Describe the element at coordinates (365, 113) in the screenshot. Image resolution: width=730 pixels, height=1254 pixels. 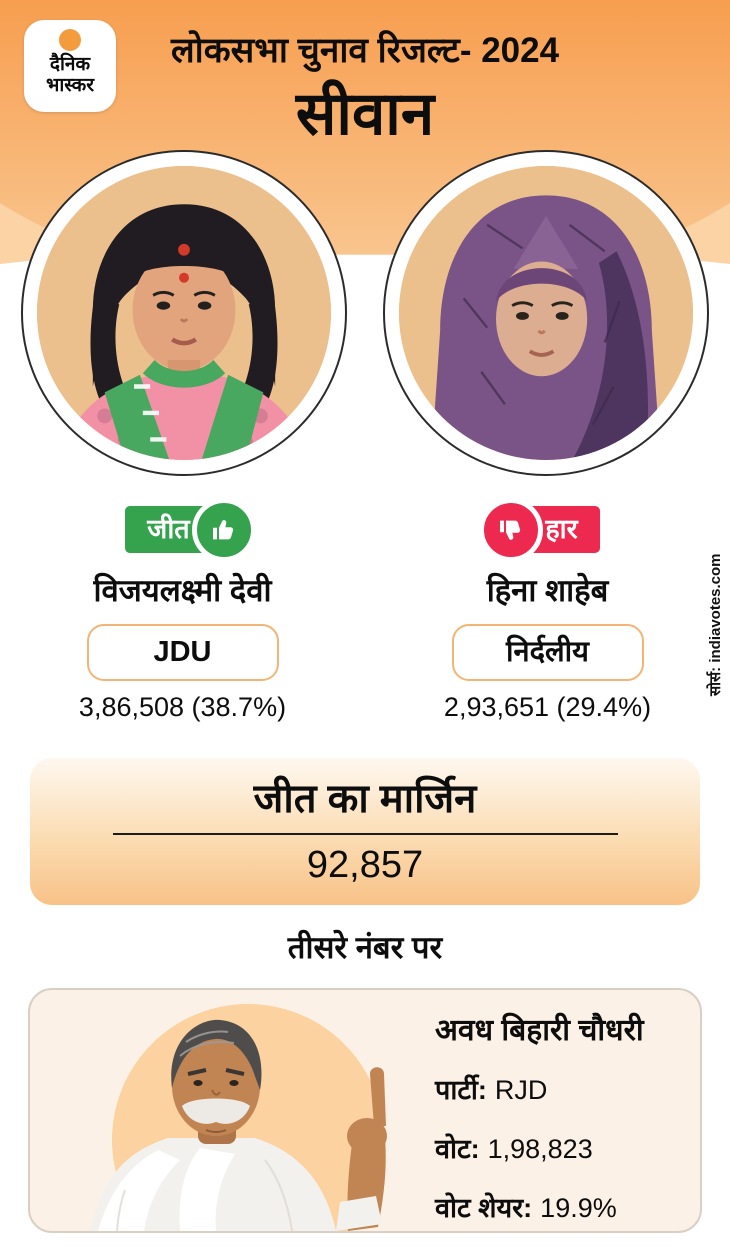
I see `constituency-title: सीवान` at that location.